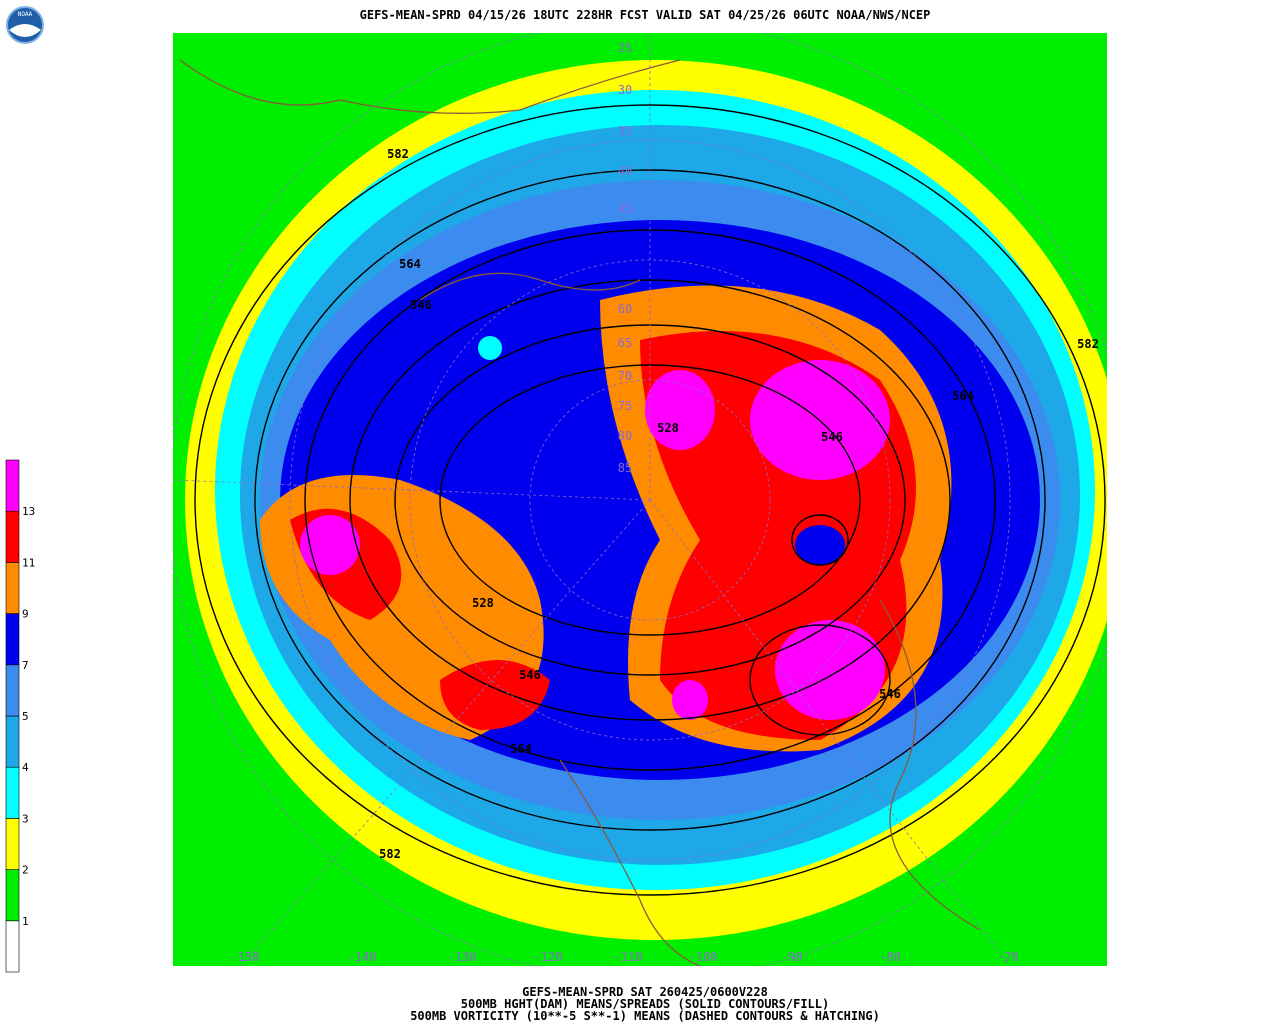 This screenshot has width=1280, height=1028. What do you see at coordinates (462, 957) in the screenshot?
I see `longitude-label: -130` at bounding box center [462, 957].